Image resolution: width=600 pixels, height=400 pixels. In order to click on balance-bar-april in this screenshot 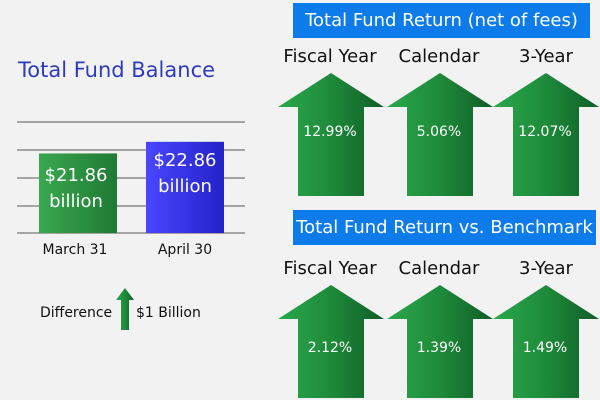, I will do `click(185, 187)`.